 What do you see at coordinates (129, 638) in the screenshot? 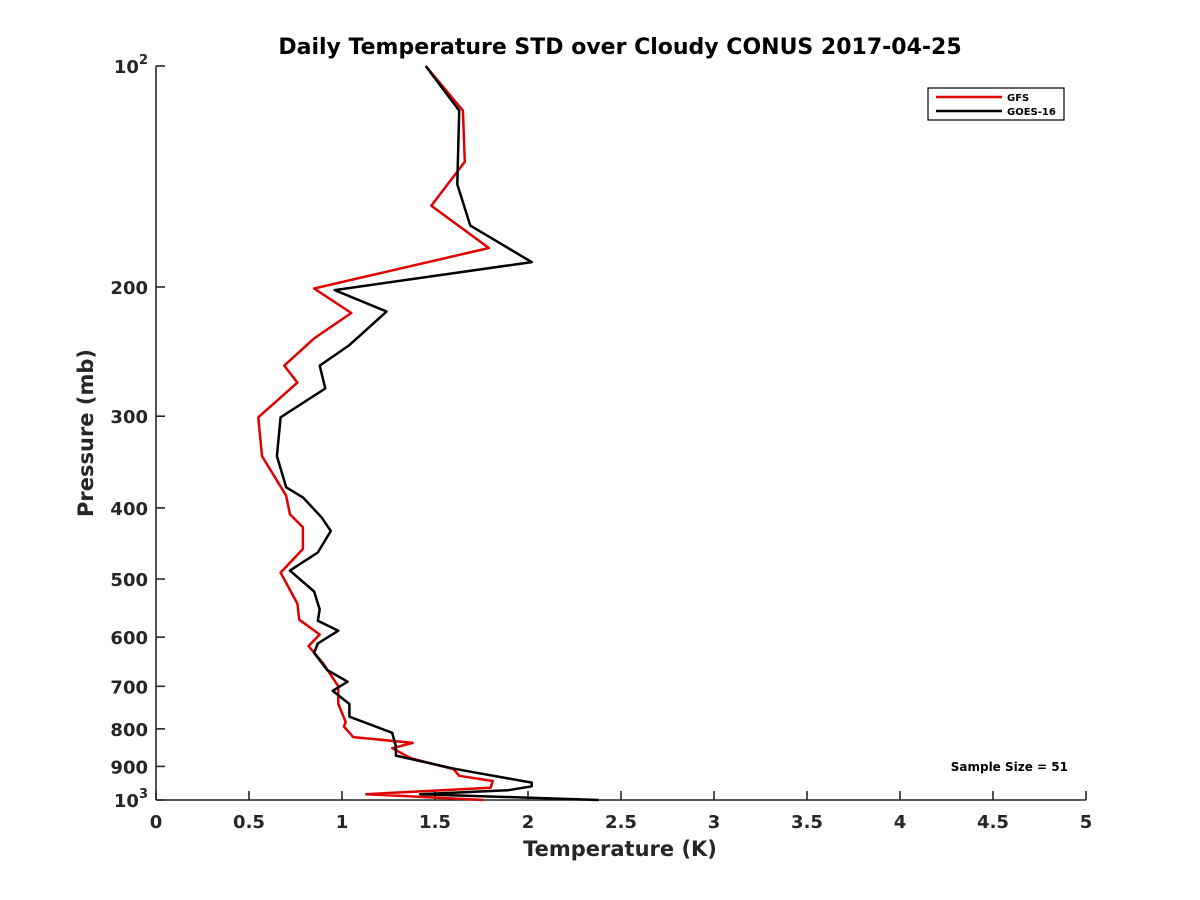
I see `y-tick-label: 600` at bounding box center [129, 638].